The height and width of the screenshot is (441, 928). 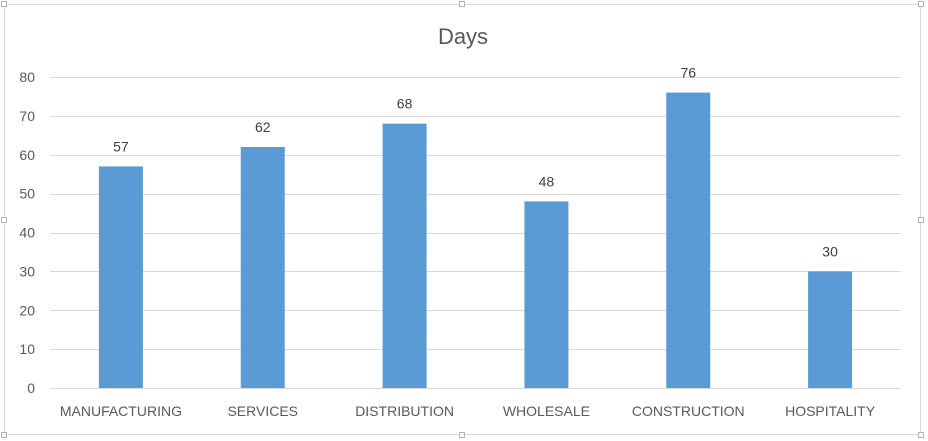 I want to click on resize-handle-middle-right, so click(x=921, y=220).